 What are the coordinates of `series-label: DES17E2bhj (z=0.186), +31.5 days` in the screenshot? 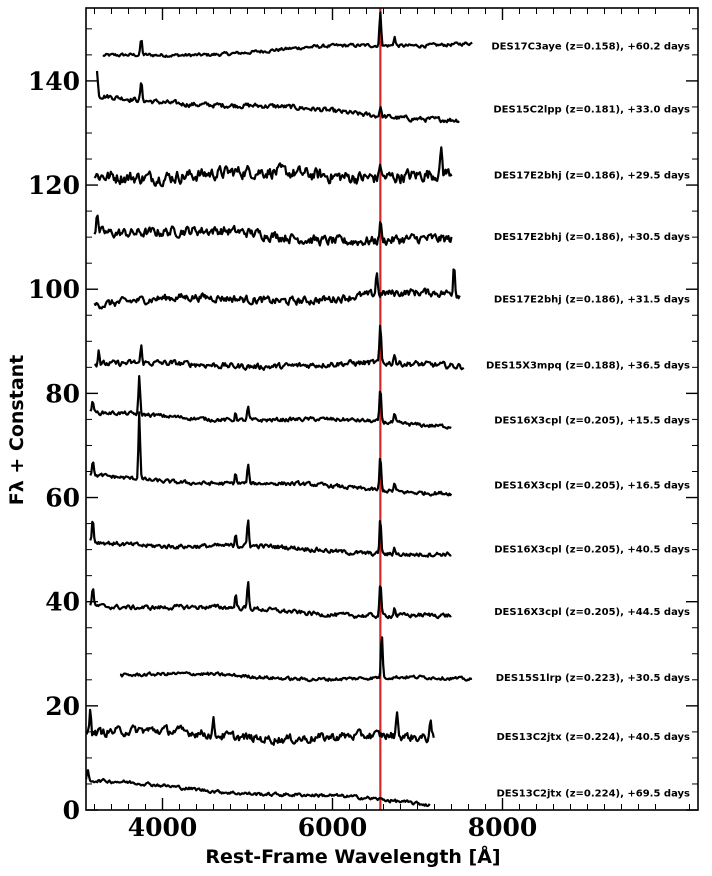 It's located at (592, 299).